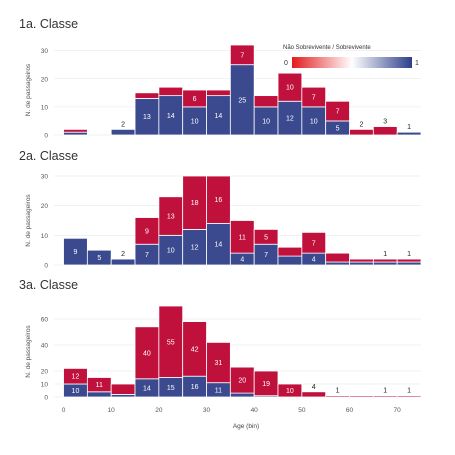 This screenshot has width=455, height=455. What do you see at coordinates (219, 245) in the screenshot?
I see `bar-label-survived: 14` at bounding box center [219, 245].